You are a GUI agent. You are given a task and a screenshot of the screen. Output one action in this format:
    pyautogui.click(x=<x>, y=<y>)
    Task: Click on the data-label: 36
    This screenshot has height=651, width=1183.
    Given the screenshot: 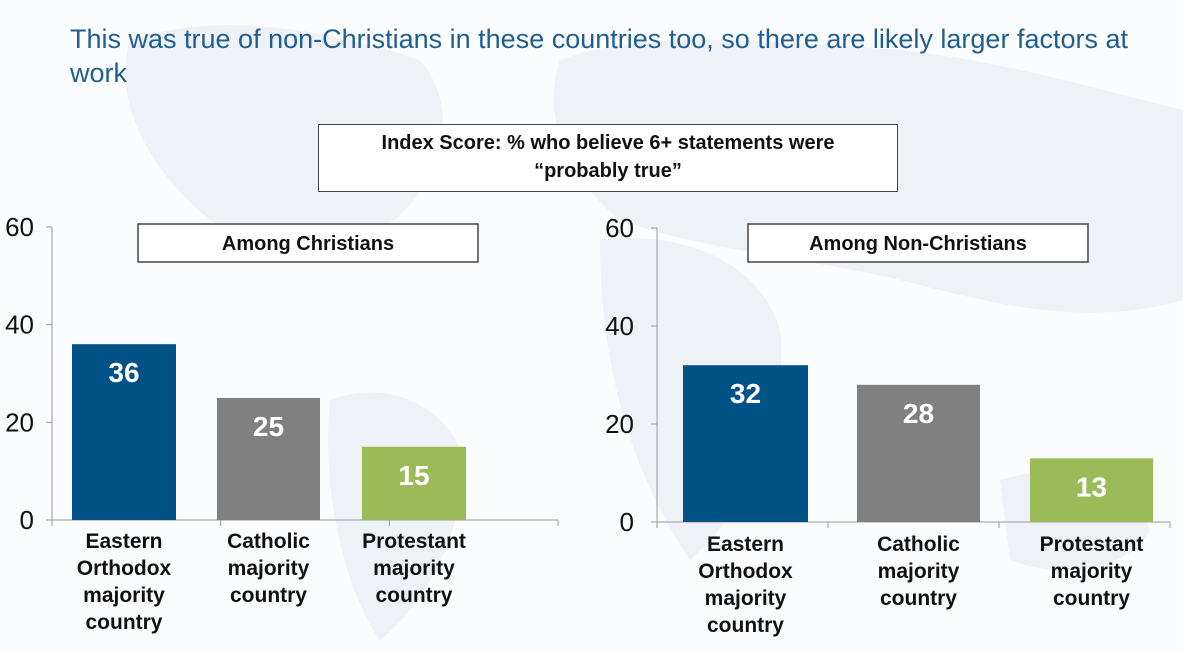 What is the action you would take?
    pyautogui.click(x=123, y=372)
    